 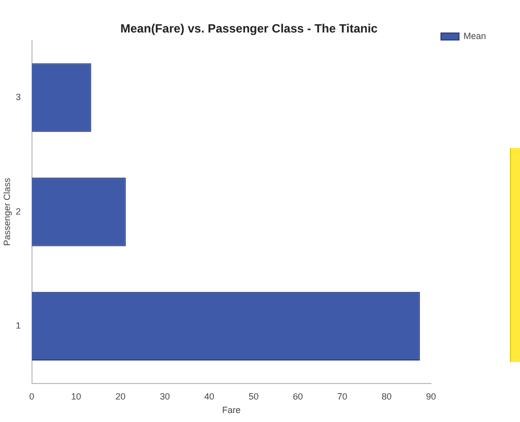 What do you see at coordinates (431, 396) in the screenshot?
I see `x-tick-label: 90` at bounding box center [431, 396].